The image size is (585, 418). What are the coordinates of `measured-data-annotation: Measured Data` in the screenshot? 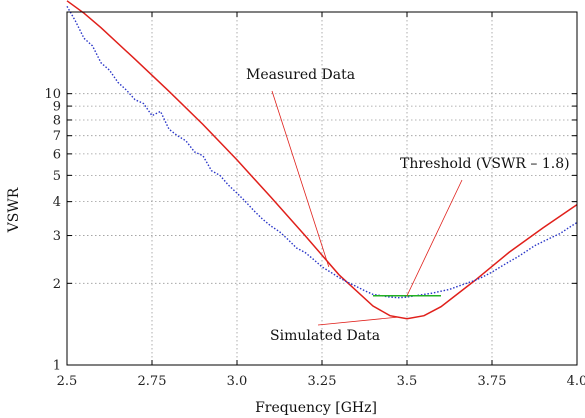 It's located at (300, 75).